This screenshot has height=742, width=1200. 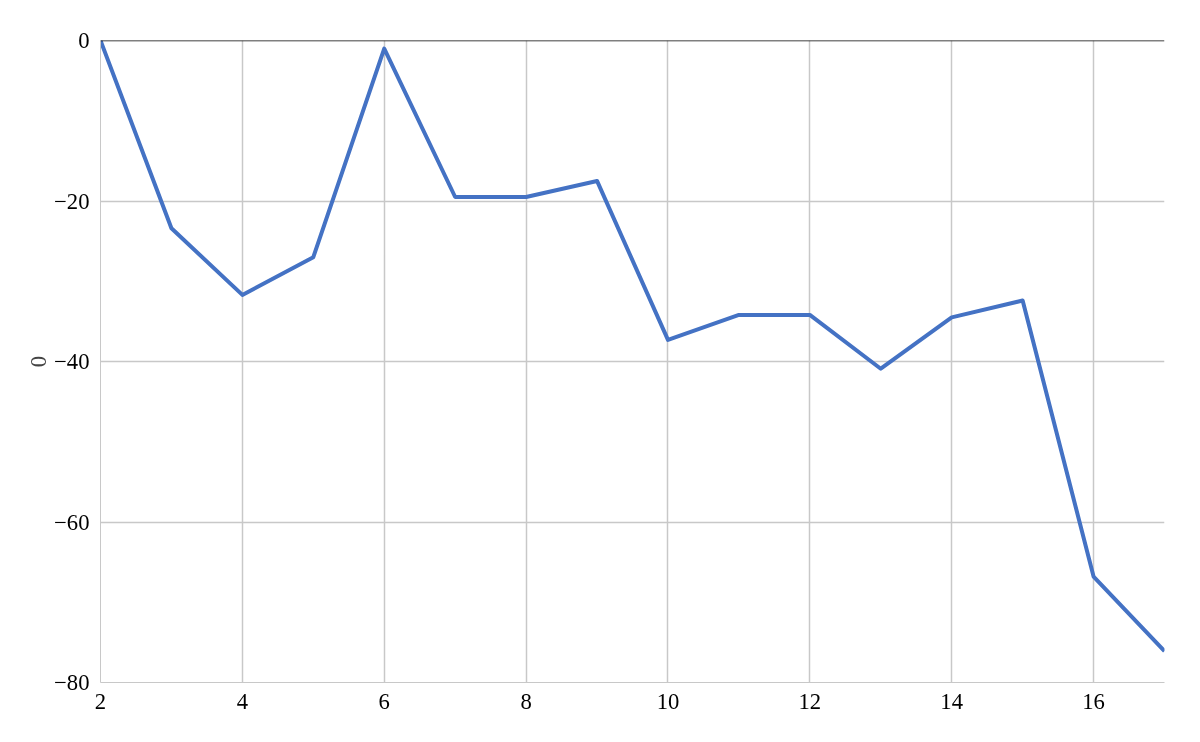 I want to click on x-tick-label: 6, so click(x=384, y=701).